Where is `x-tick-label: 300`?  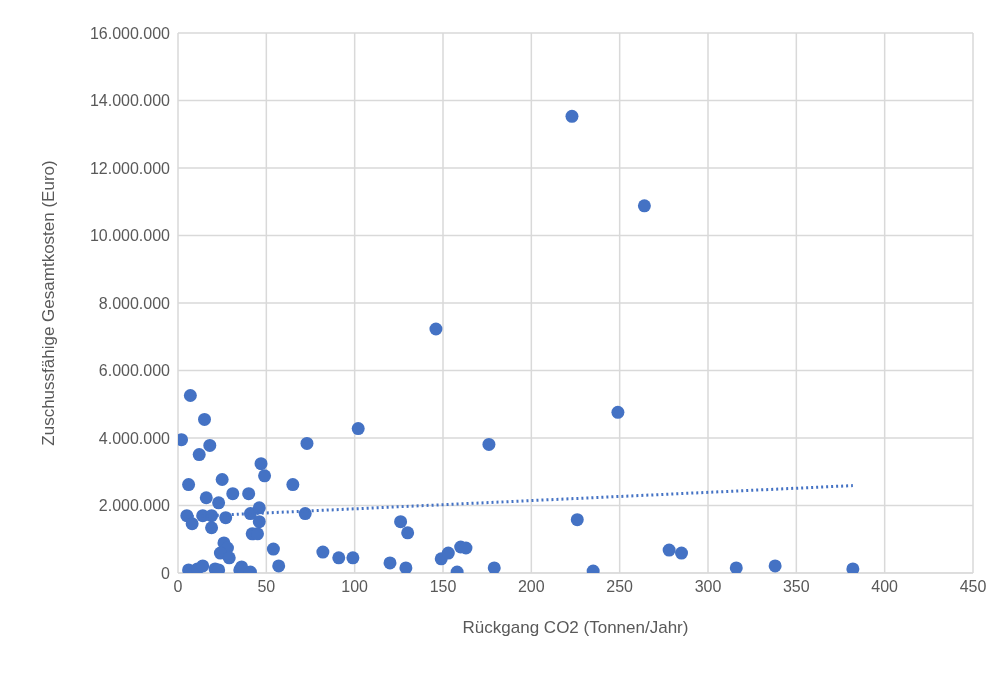
x-tick-label: 300 is located at coordinates (708, 587).